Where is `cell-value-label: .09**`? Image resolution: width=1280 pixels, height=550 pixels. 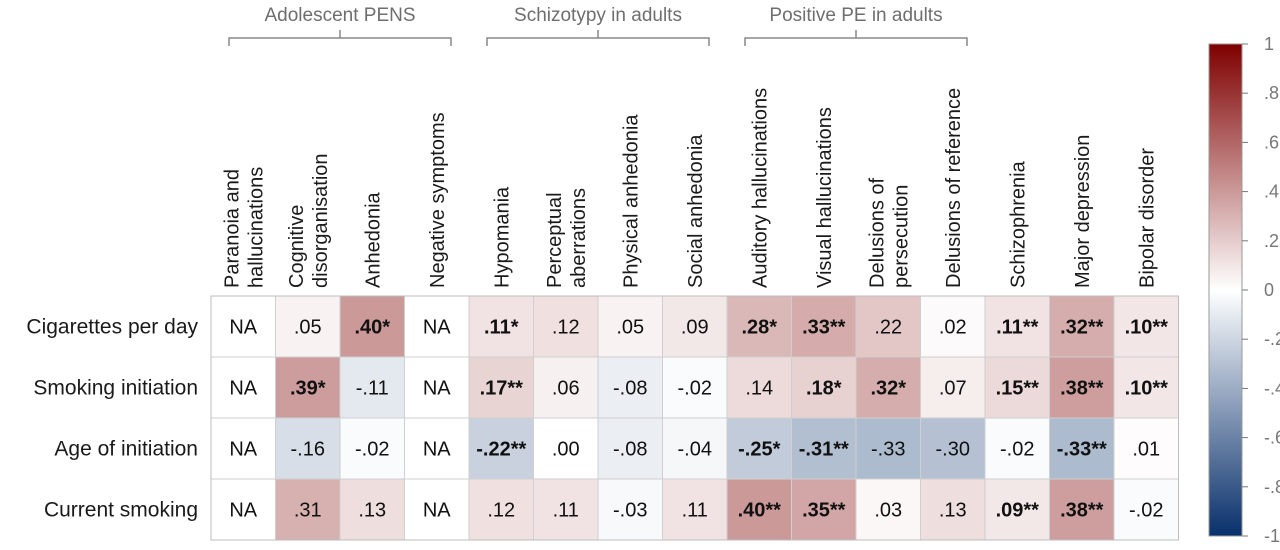 cell-value-label: .09** is located at coordinates (1018, 511).